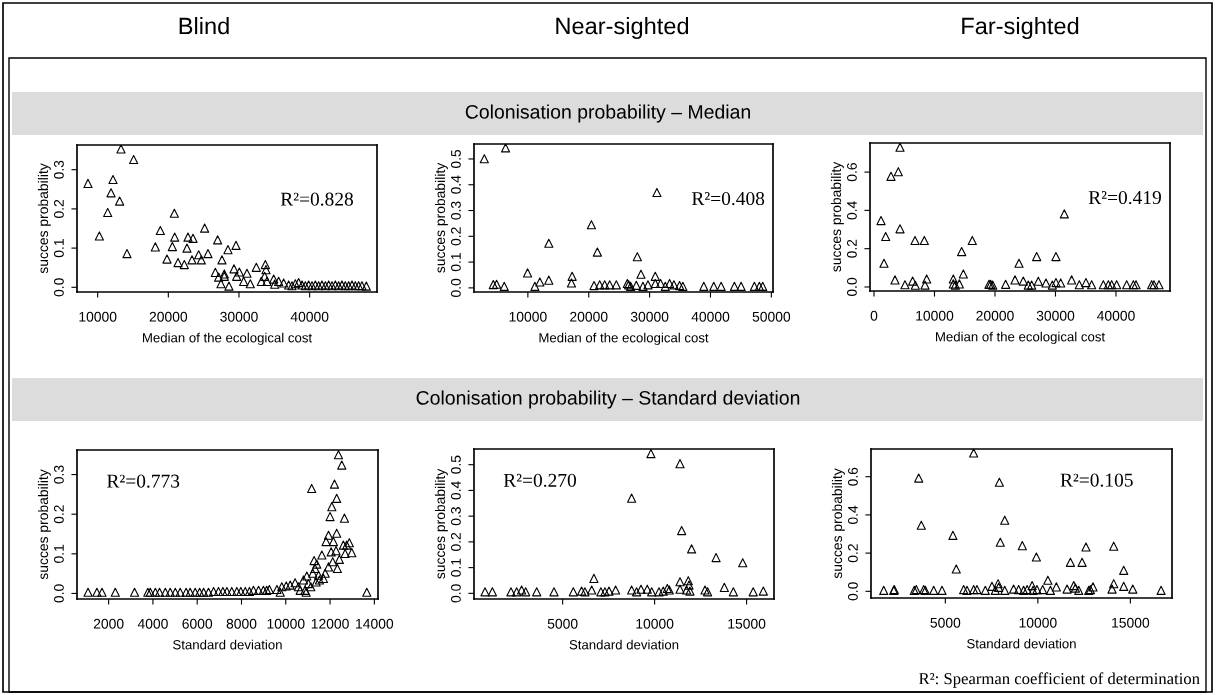 This screenshot has width=1216, height=695. I want to click on x-tick-label: 5000, so click(945, 622).